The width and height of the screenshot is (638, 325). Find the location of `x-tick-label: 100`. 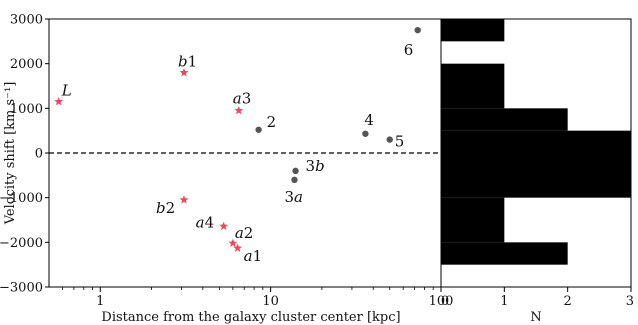

x-tick-label: 100 is located at coordinates (441, 301).